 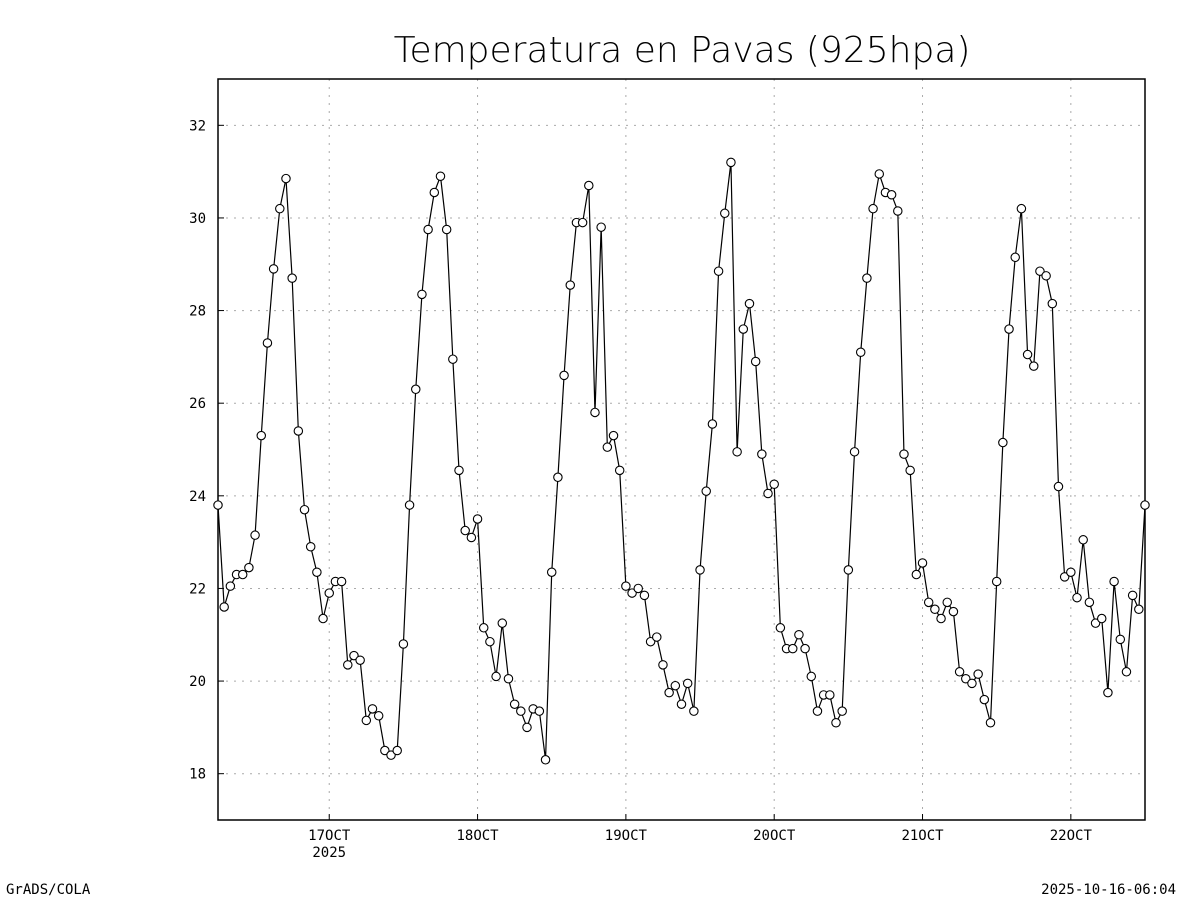 What do you see at coordinates (48, 890) in the screenshot?
I see `footer-left: GrADS/COLA` at bounding box center [48, 890].